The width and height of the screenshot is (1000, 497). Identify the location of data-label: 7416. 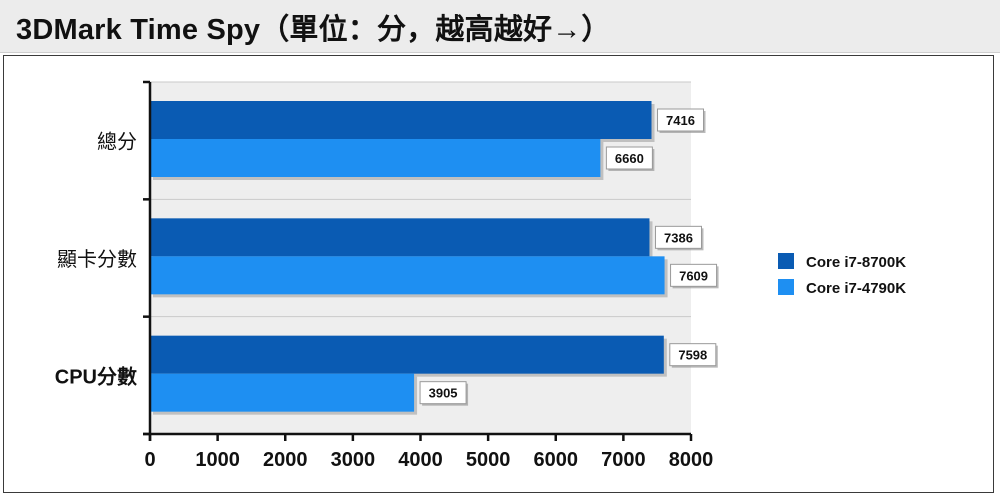
(680, 120).